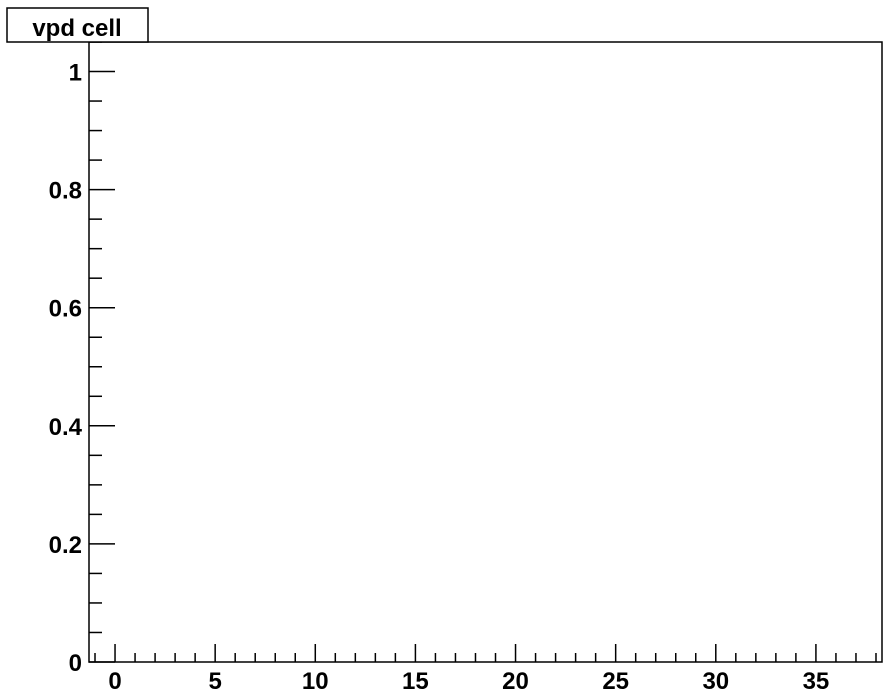 The height and width of the screenshot is (692, 884). What do you see at coordinates (65, 309) in the screenshot?
I see `y-tick-label: 0.6` at bounding box center [65, 309].